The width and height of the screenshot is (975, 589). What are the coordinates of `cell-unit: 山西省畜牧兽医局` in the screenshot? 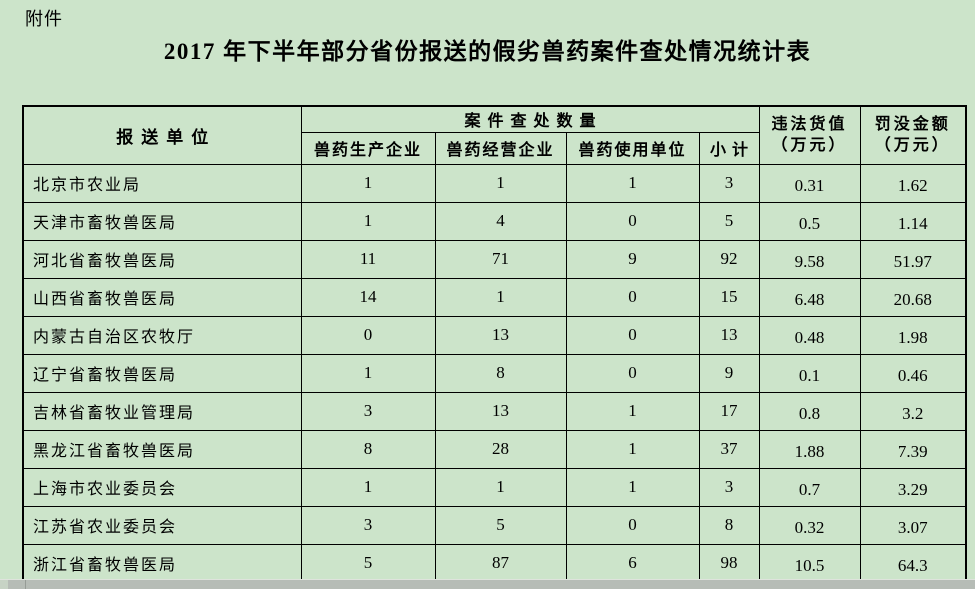 It's located at (162, 297).